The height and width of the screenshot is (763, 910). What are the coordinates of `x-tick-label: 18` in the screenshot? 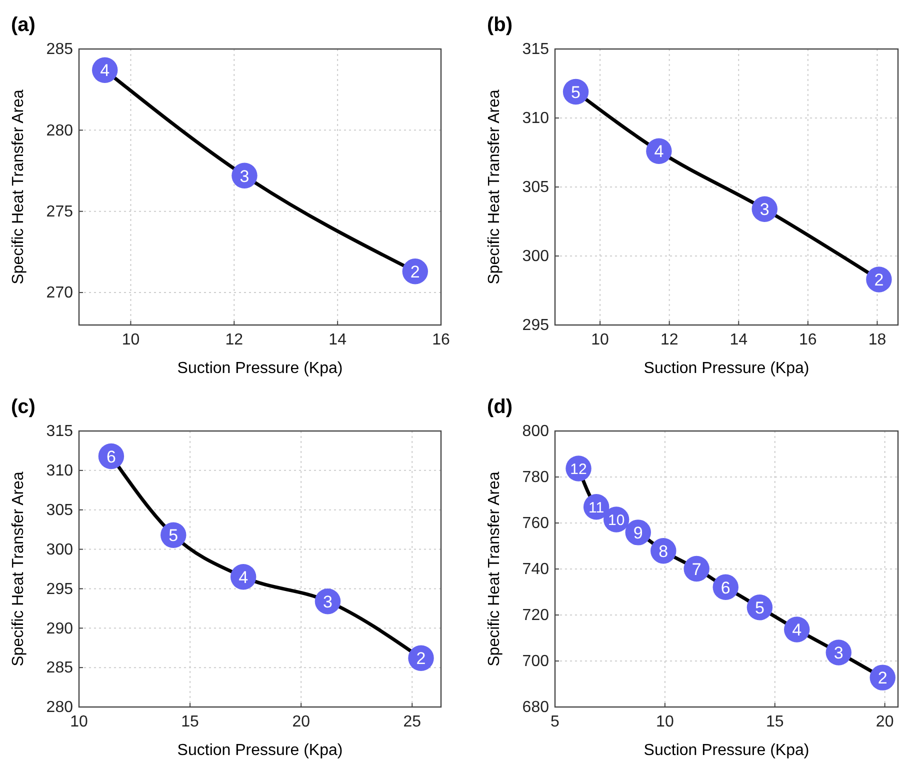 It's located at (877, 339).